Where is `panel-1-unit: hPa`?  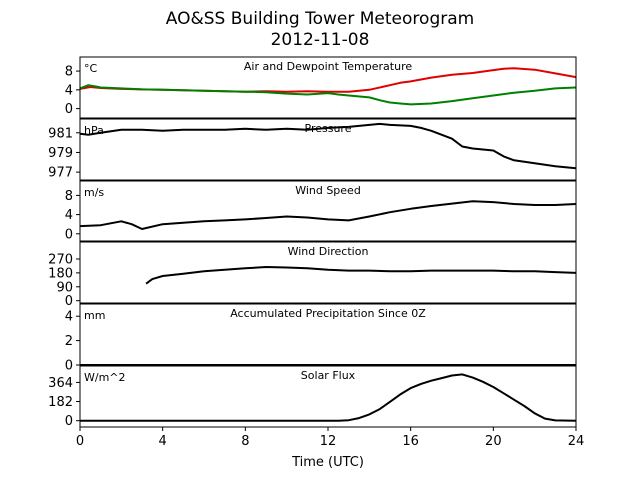 panel-1-unit: hPa is located at coordinates (94, 130).